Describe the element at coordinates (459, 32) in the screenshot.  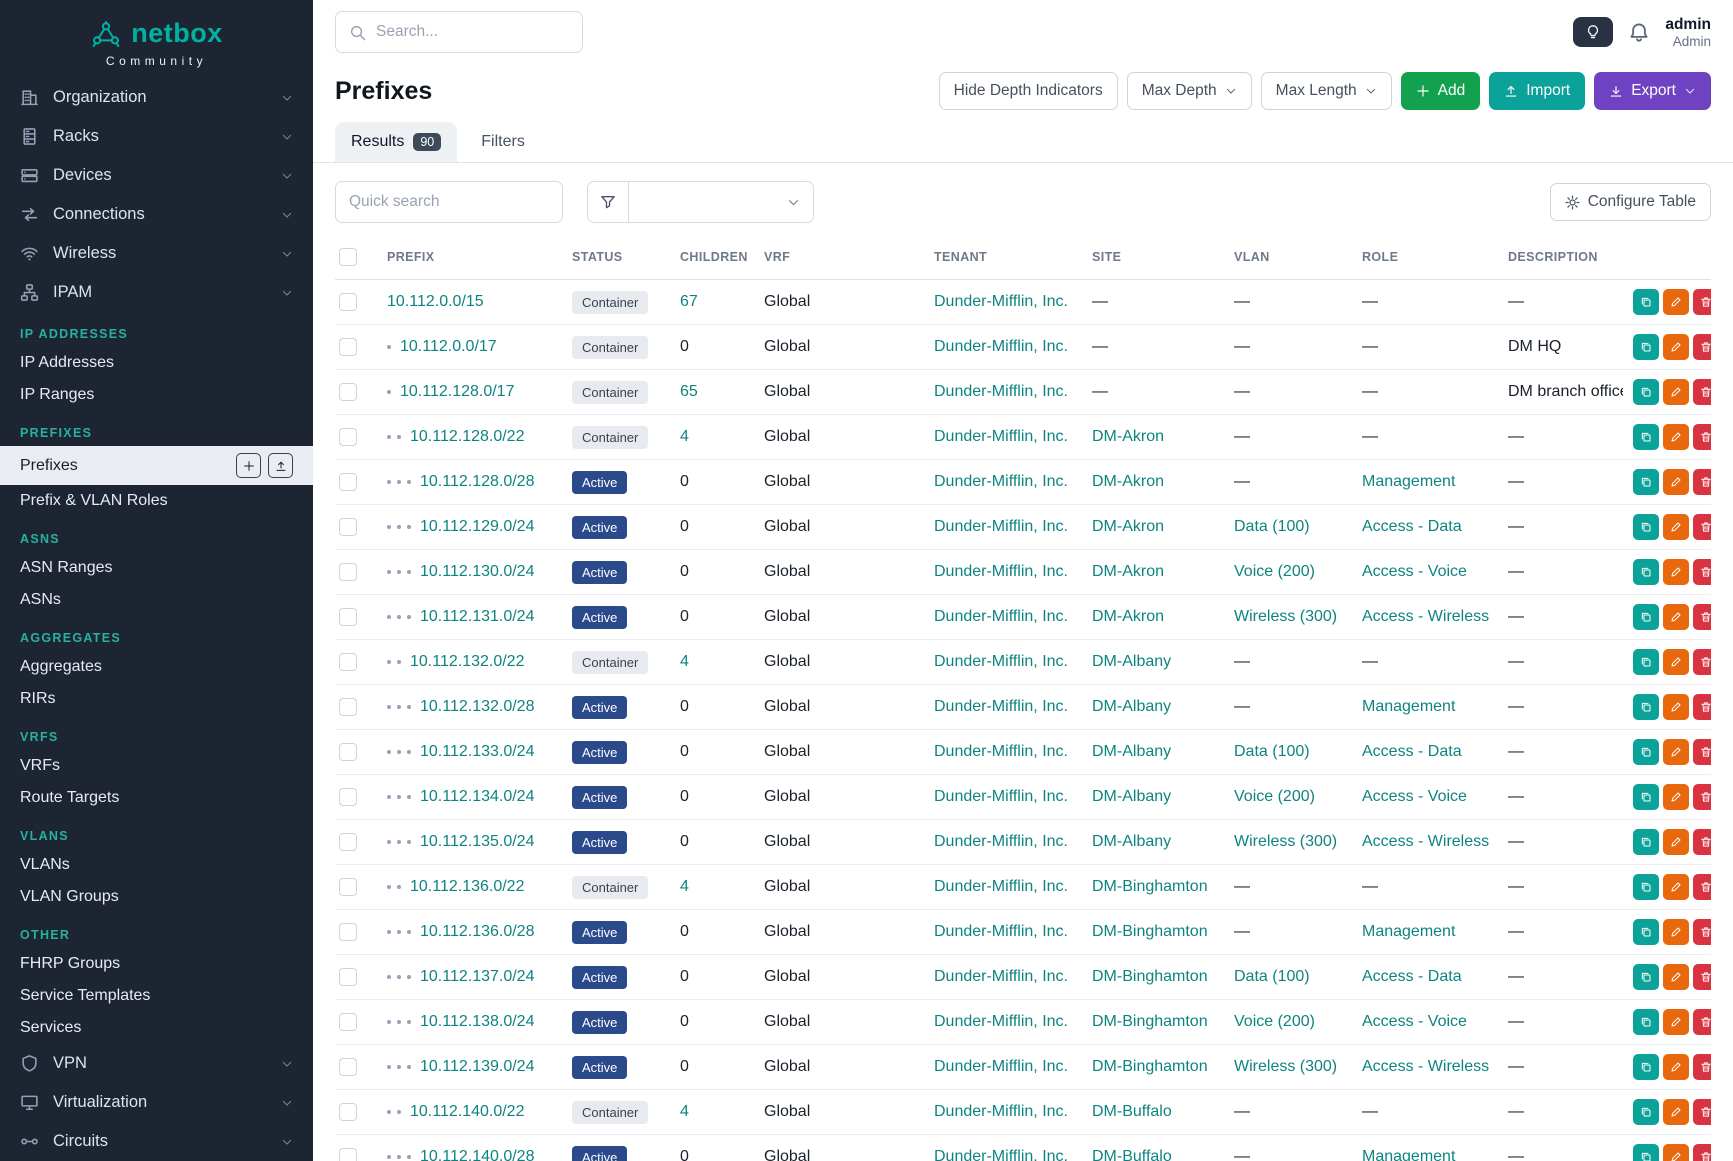
I see `global-search` at that location.